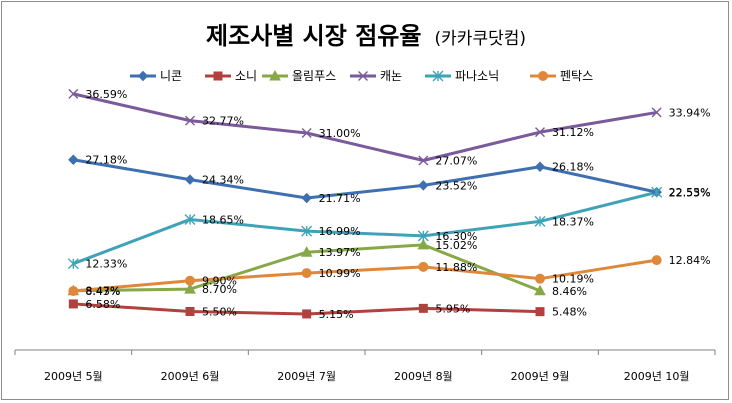 The width and height of the screenshot is (732, 403). What do you see at coordinates (423, 376) in the screenshot?
I see `x-tick-label: 2009년 8월` at bounding box center [423, 376].